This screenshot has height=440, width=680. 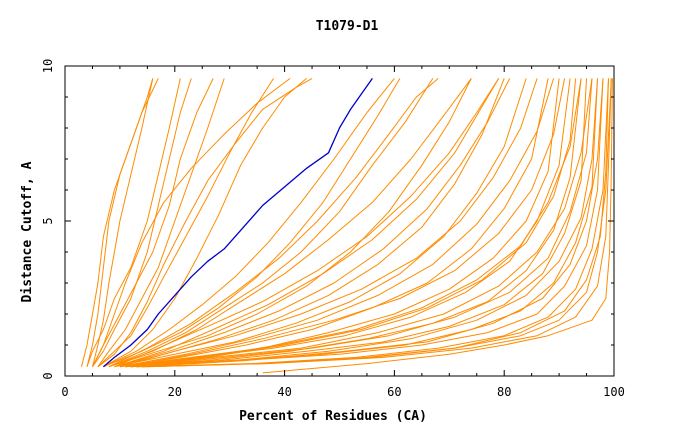 I want to click on y-tick-label: 10, so click(x=48, y=66).